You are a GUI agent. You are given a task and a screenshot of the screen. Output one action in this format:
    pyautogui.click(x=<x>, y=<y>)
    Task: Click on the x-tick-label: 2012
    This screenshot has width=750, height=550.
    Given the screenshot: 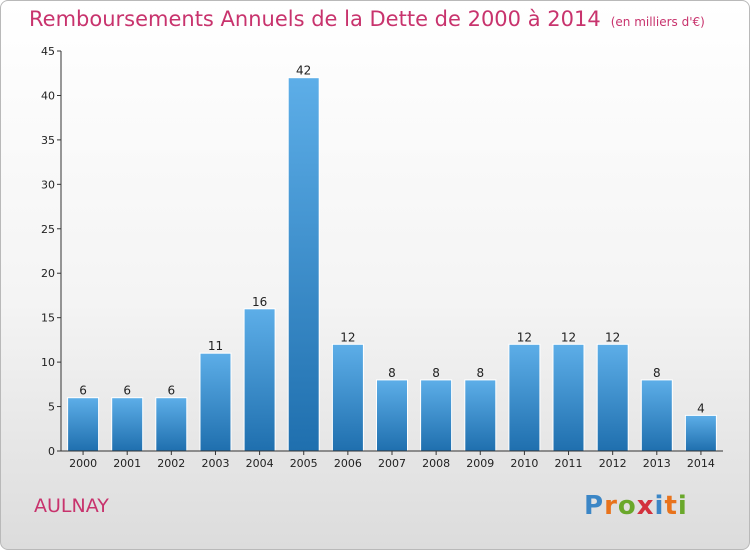 What is the action you would take?
    pyautogui.click(x=613, y=463)
    